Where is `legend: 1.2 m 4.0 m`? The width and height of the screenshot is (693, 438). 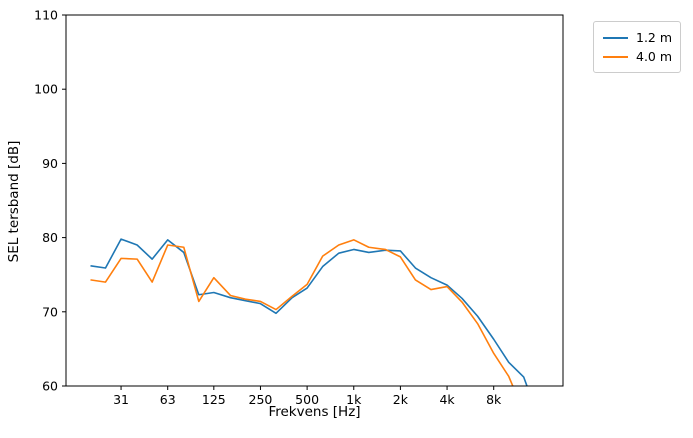 legend: 1.2 m 4.0 m is located at coordinates (637, 47).